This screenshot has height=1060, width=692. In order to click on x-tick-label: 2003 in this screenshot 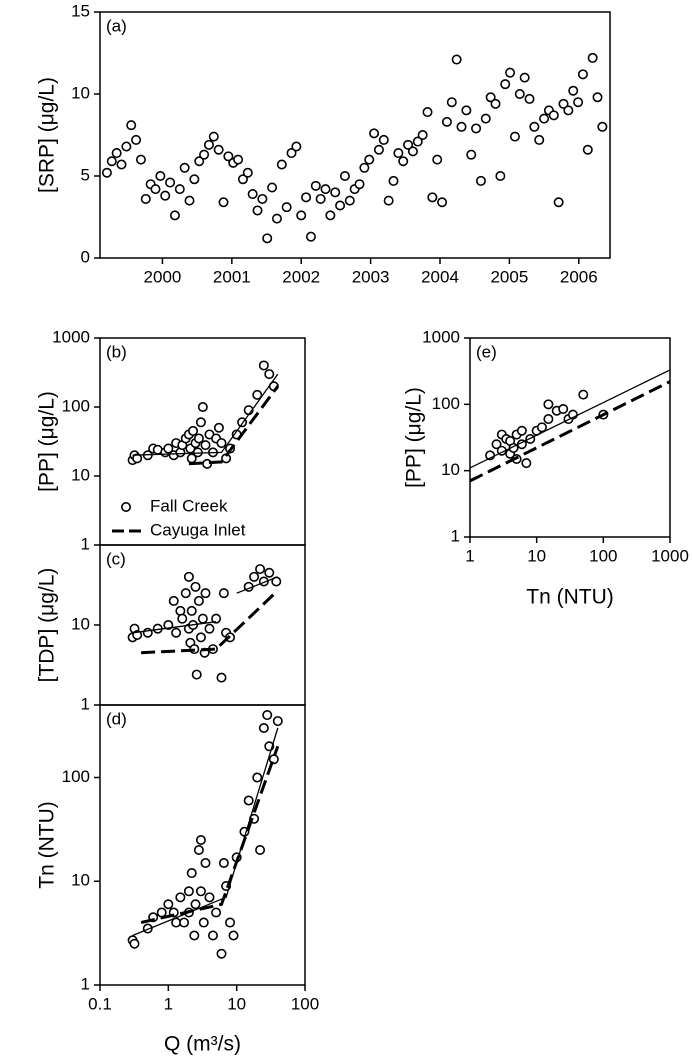, I will do `click(371, 276)`.